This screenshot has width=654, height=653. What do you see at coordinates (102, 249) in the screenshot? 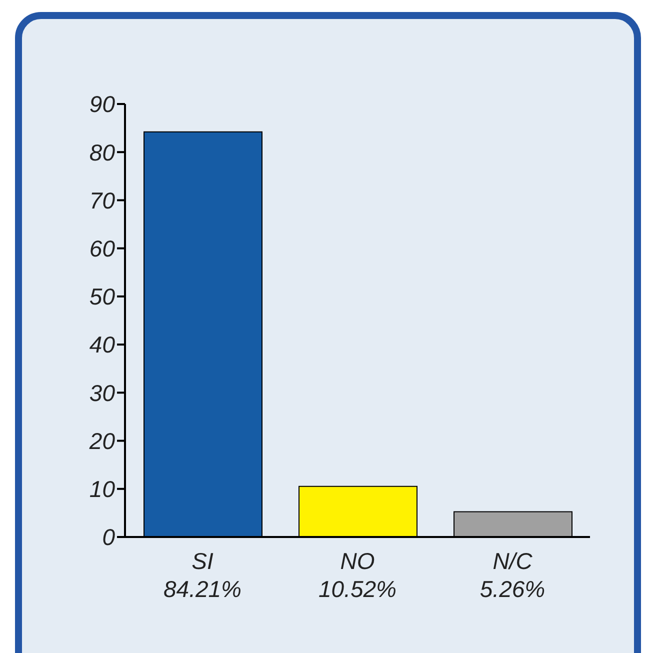
I see `y-tick-label: 60` at bounding box center [102, 249].